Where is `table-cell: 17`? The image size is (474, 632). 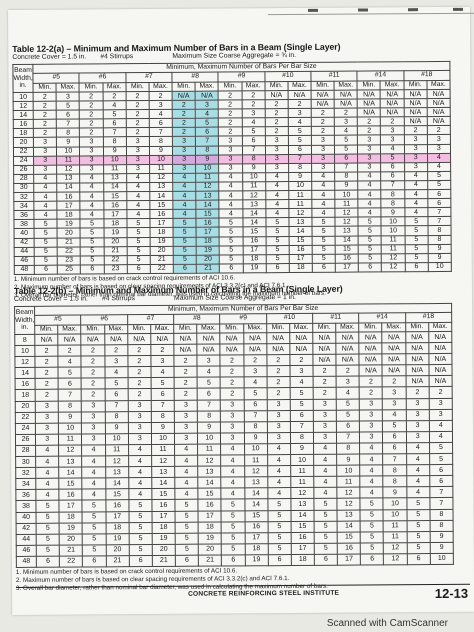
table-cell: 17 is located at coordinates (117, 517).